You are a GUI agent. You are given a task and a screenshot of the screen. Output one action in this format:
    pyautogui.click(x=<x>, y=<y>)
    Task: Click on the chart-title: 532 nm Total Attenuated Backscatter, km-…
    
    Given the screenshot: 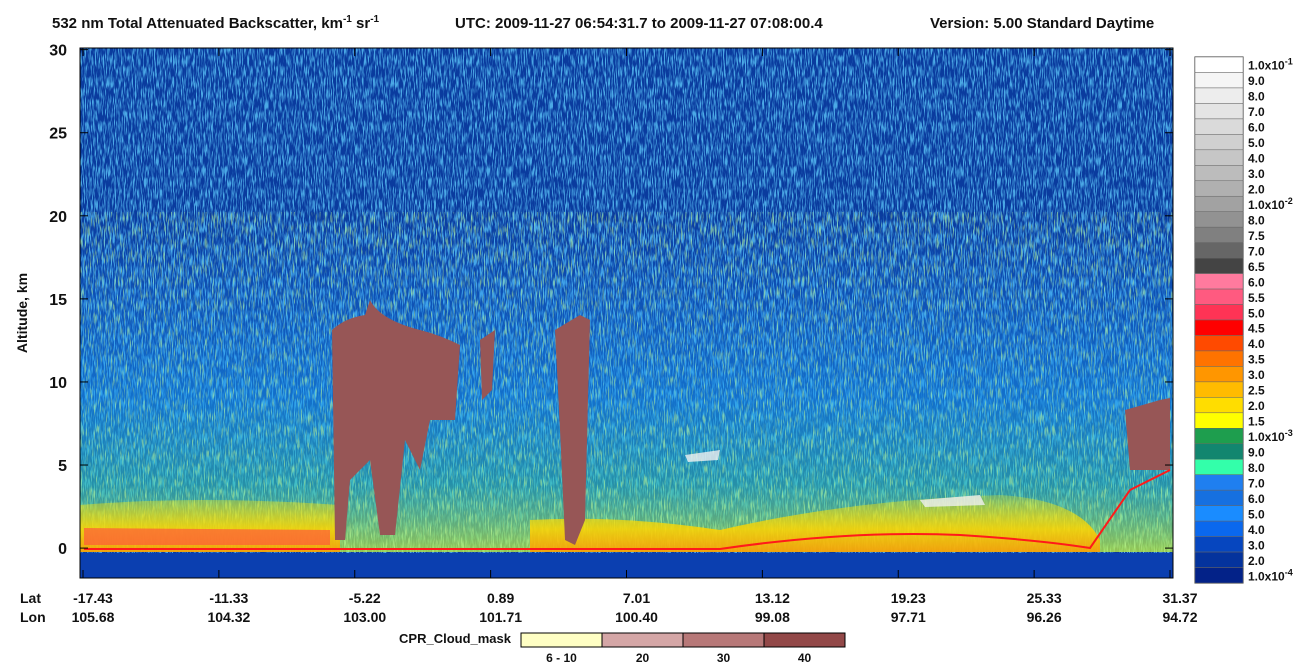 What is the action you would take?
    pyautogui.click(x=216, y=23)
    